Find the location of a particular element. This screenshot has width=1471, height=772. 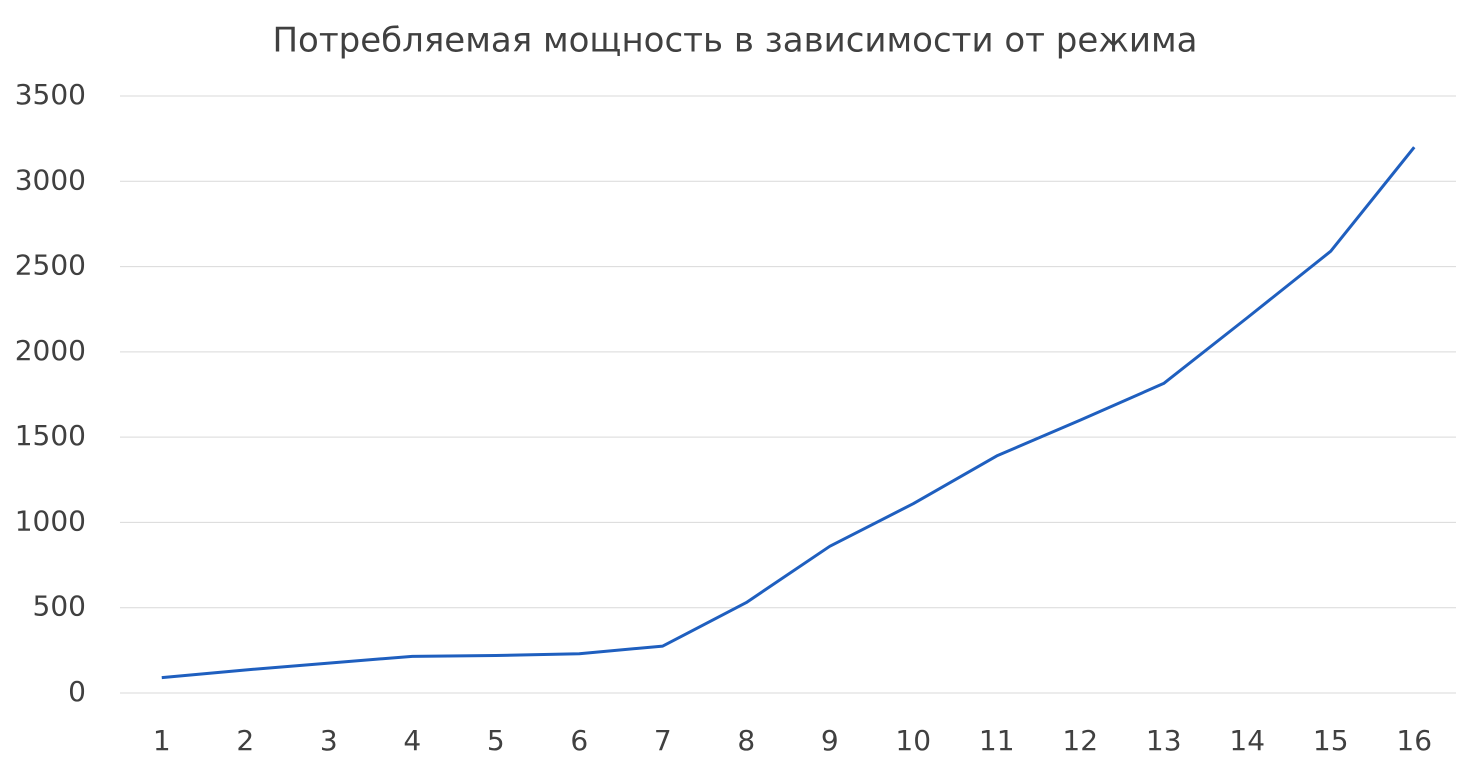

y-tick-label: 0 is located at coordinates (77, 691).